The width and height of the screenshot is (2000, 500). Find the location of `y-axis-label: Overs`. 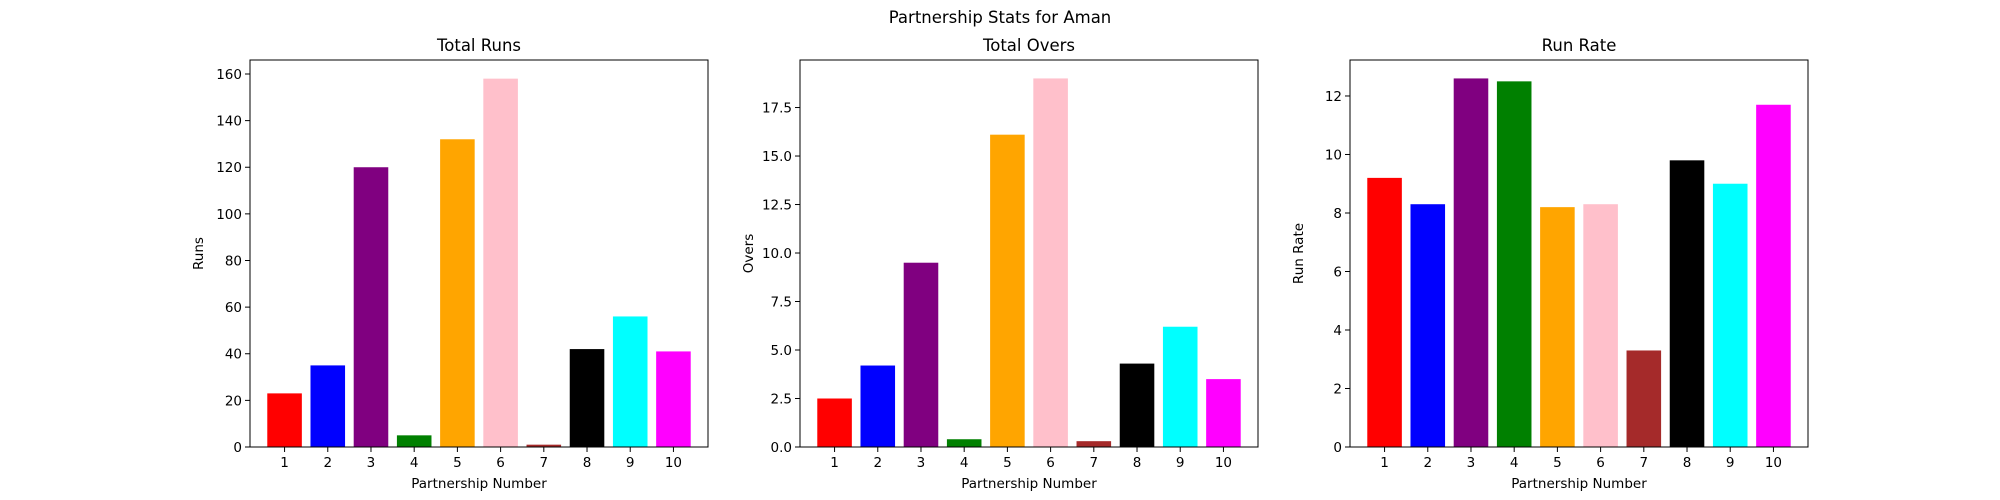

y-axis-label: Overs is located at coordinates (749, 254).